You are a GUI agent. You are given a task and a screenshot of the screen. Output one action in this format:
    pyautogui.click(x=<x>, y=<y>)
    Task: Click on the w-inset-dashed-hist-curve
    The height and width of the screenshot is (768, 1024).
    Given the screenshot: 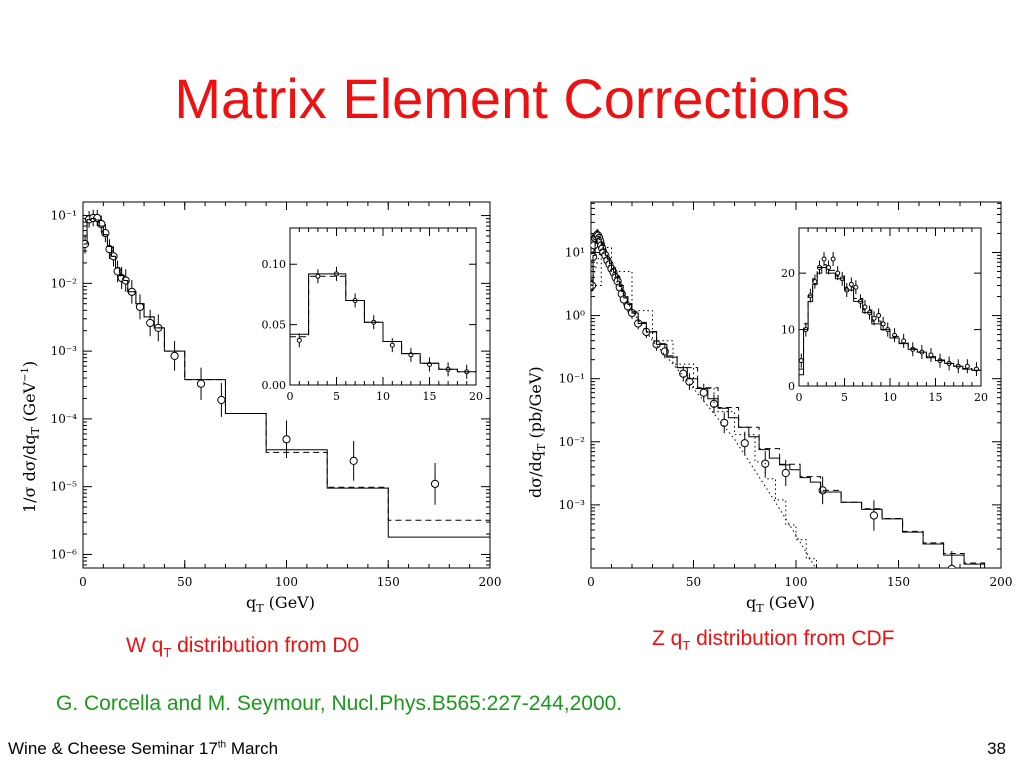 What is the action you would take?
    pyautogui.click(x=383, y=324)
    